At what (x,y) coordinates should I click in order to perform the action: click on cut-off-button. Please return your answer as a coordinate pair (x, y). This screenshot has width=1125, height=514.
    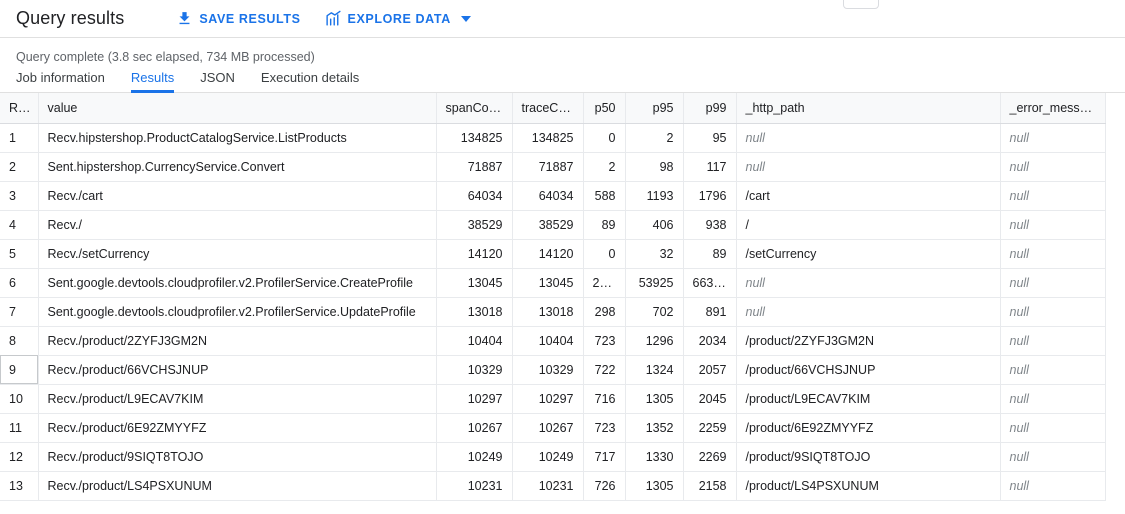
    Looking at the image, I should click on (861, 4).